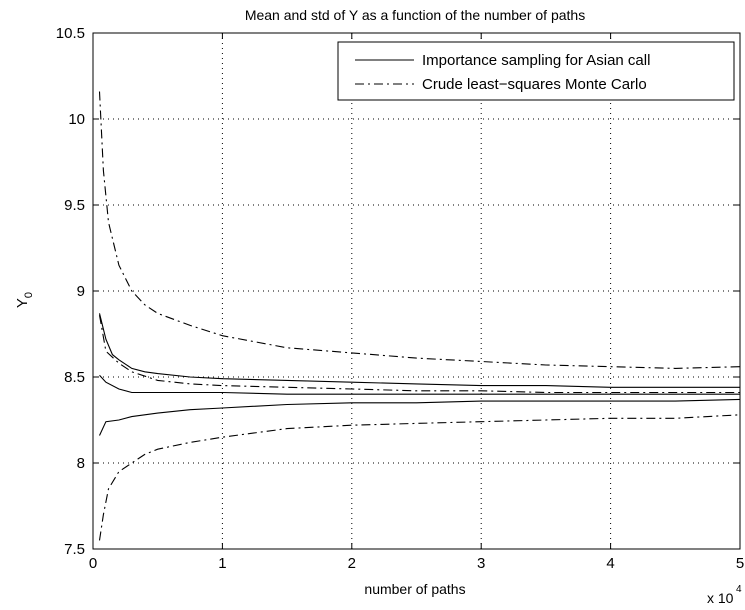 This screenshot has height=610, width=745. I want to click on x-multiplier: x 10 4, so click(724, 595).